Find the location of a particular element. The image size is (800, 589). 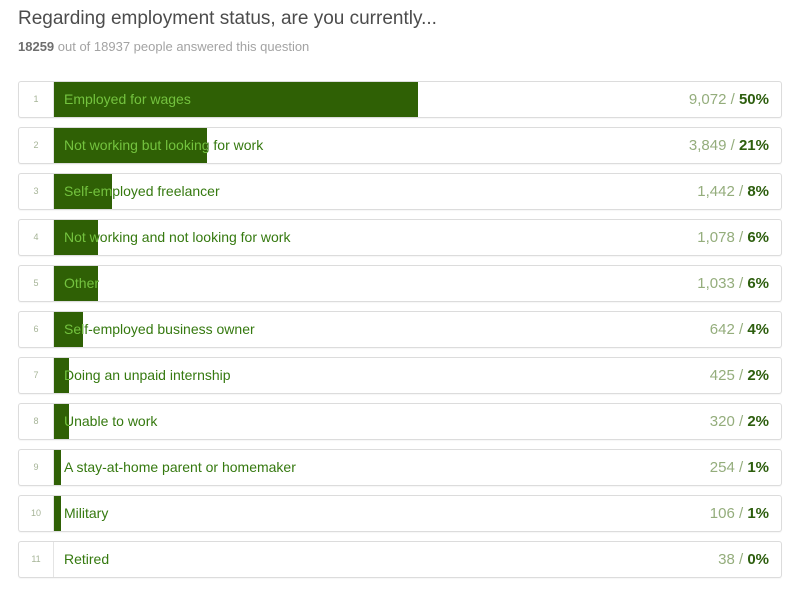

answer-label-overlay: Not working and not looking for work is located at coordinates (81, 237).